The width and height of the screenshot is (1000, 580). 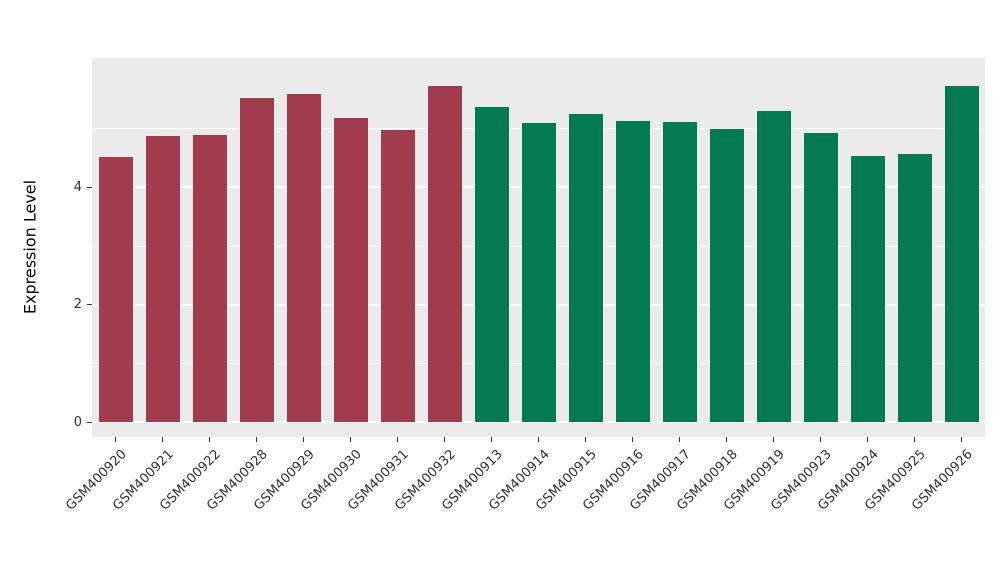 I want to click on gridline-major, so click(x=538, y=422).